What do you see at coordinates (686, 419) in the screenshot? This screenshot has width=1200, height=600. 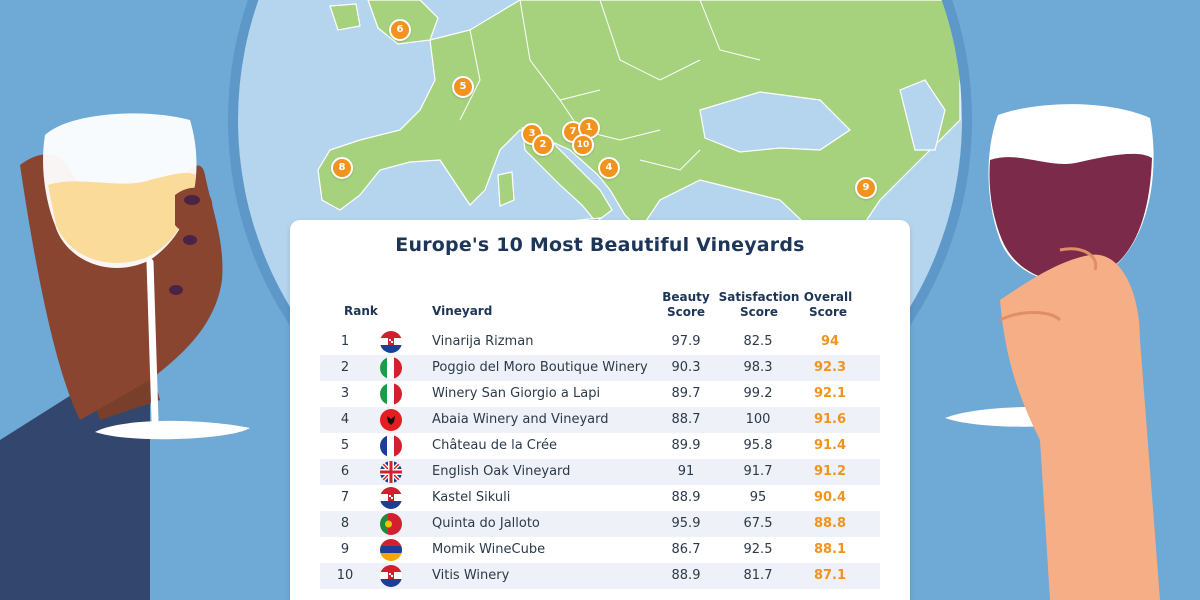 I see `beauty-score: 88.7` at bounding box center [686, 419].